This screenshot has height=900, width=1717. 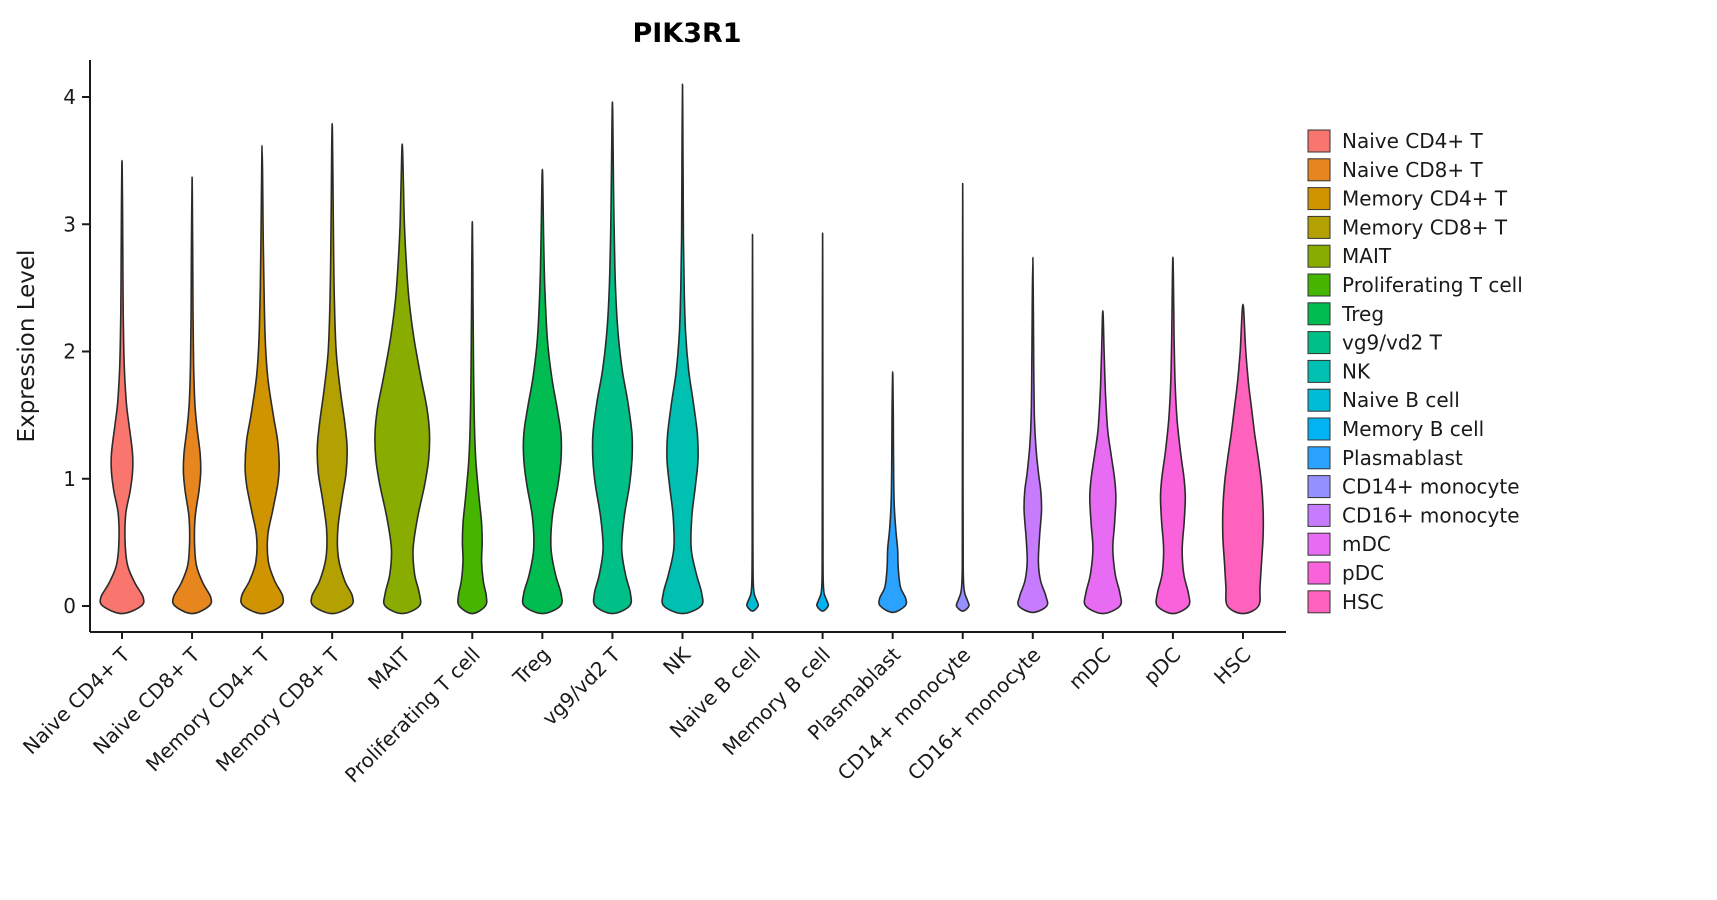 I want to click on x-tick-label: NK, so click(x=676, y=660).